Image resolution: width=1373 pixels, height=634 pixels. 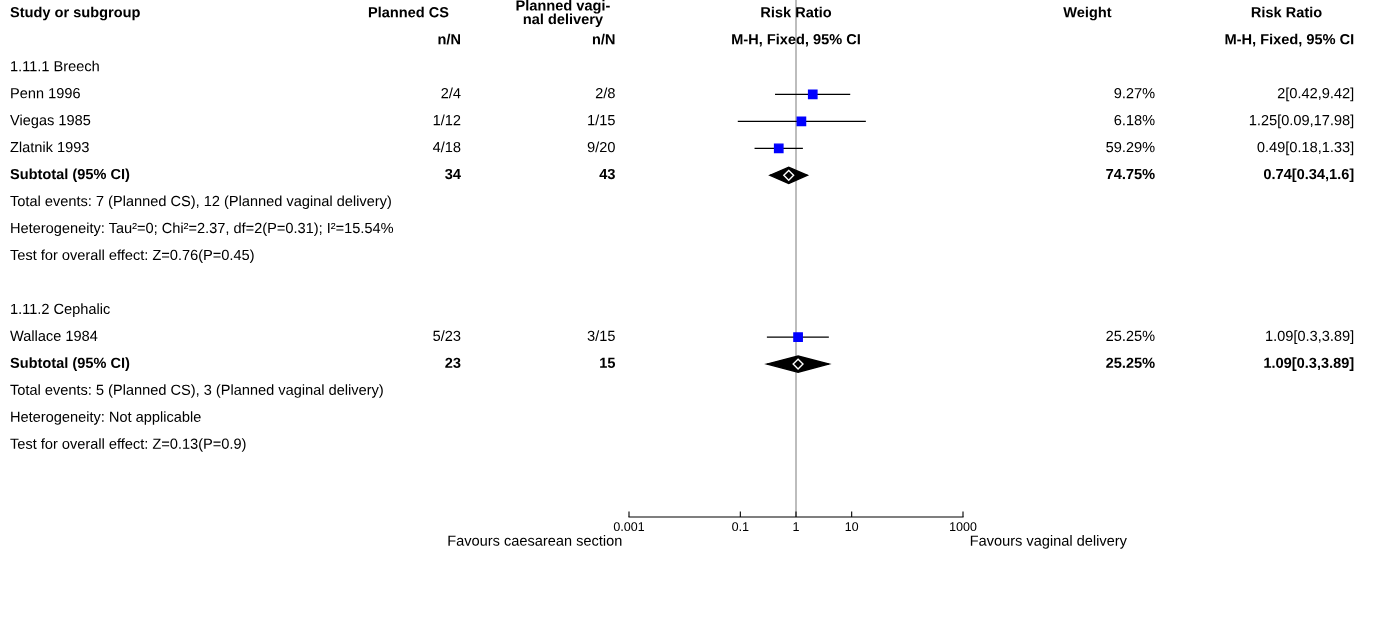 I want to click on text: 9/20, so click(x=601, y=147).